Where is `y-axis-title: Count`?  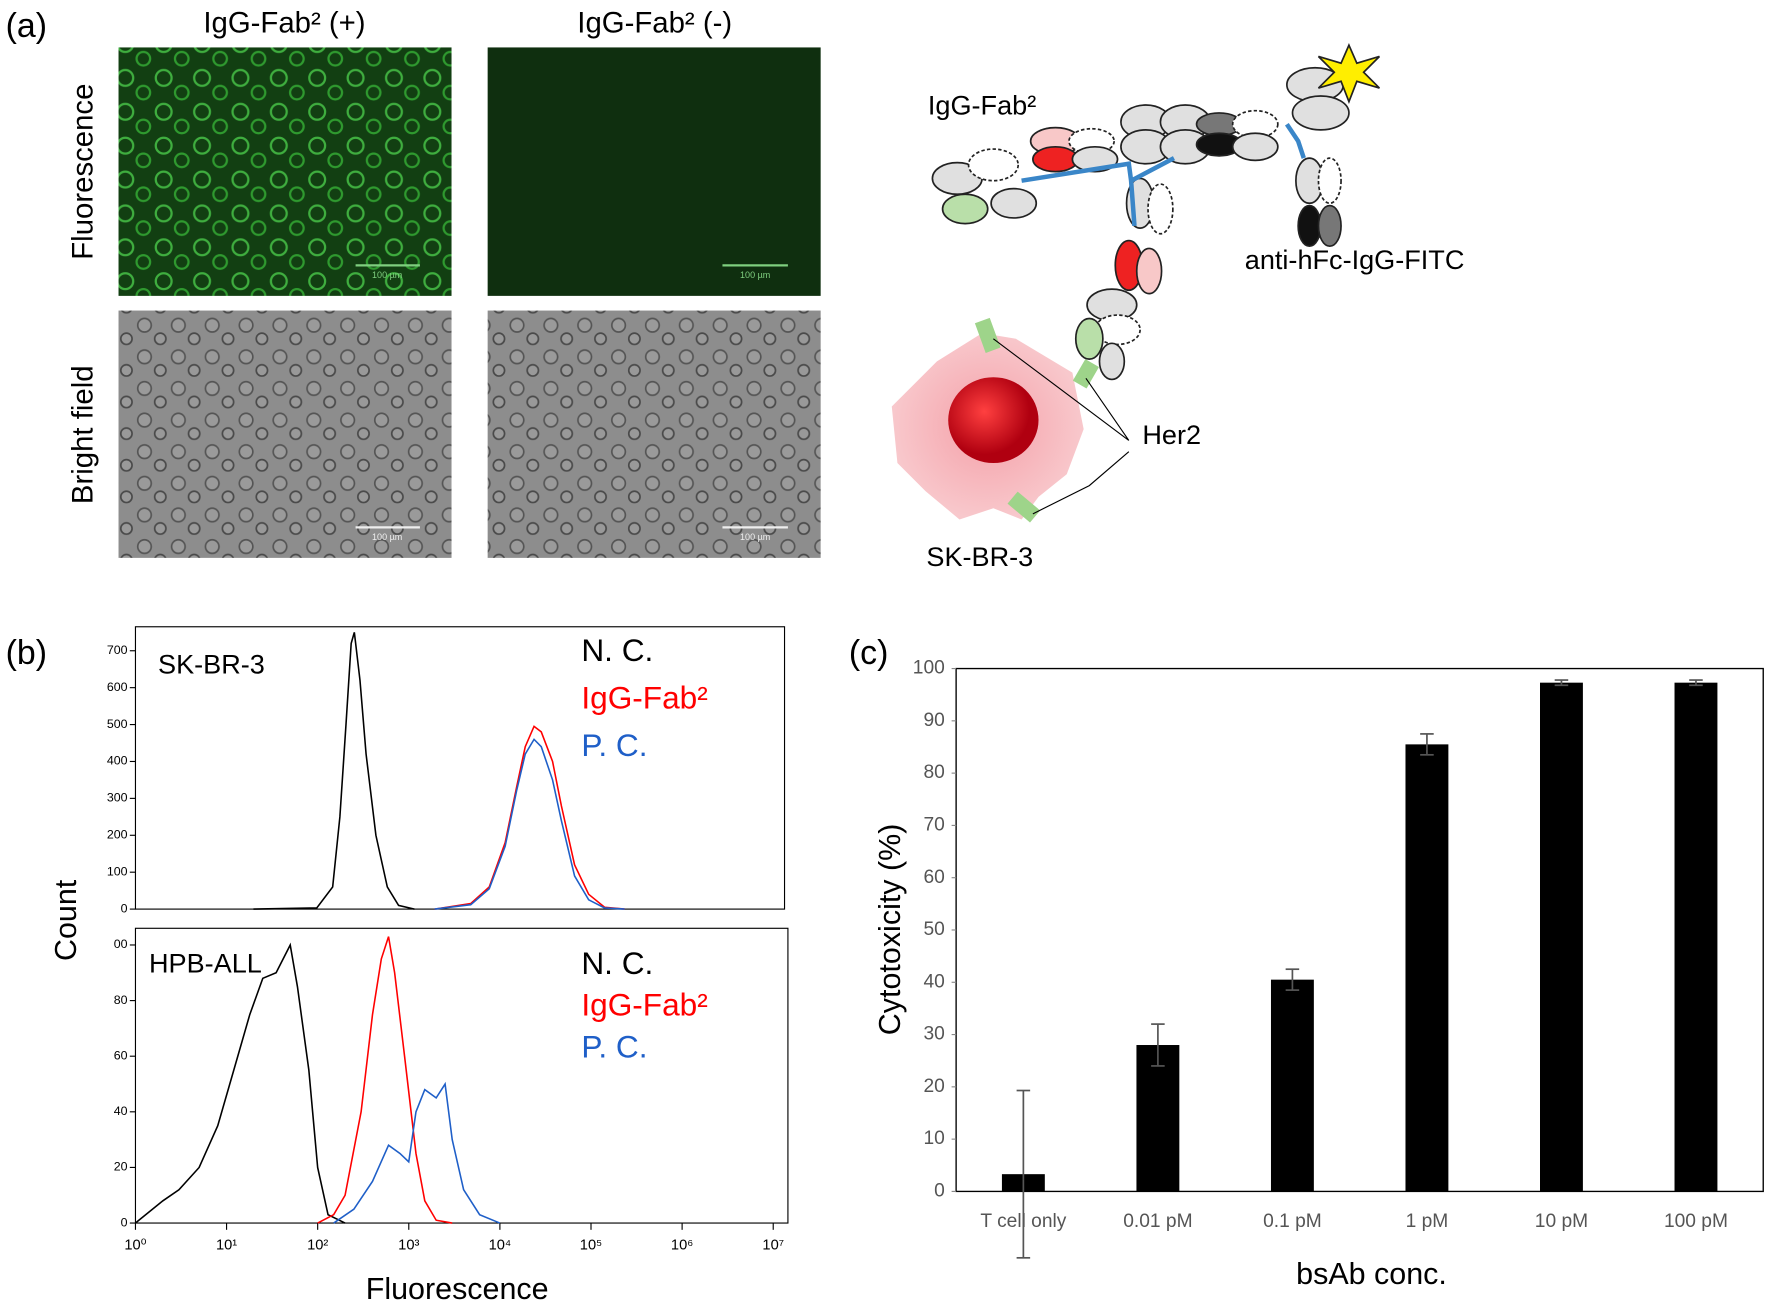
y-axis-title: Count is located at coordinates (66, 920).